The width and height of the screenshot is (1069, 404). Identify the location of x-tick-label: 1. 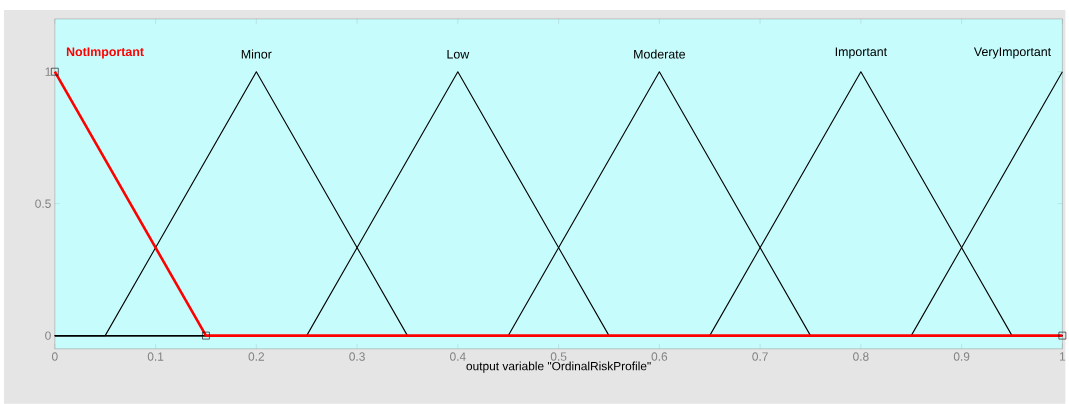
(1062, 356).